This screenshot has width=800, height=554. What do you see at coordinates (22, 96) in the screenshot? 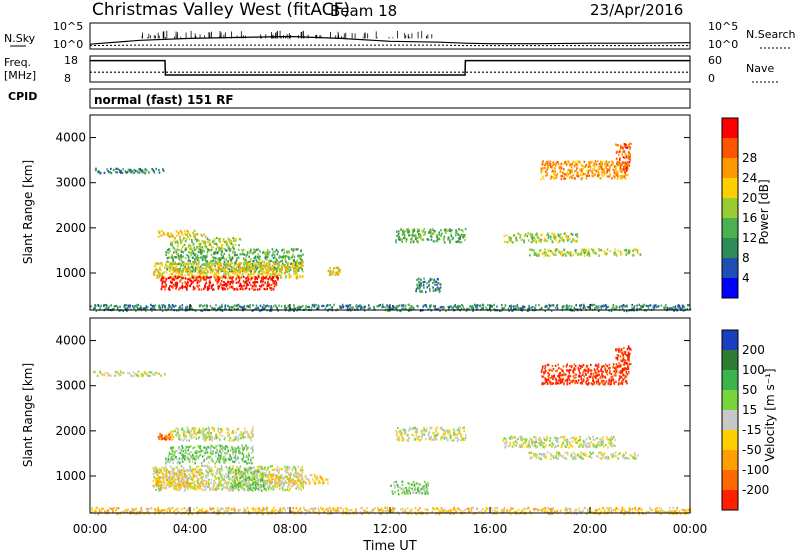
I see `cpid-label: CPID` at bounding box center [22, 96].